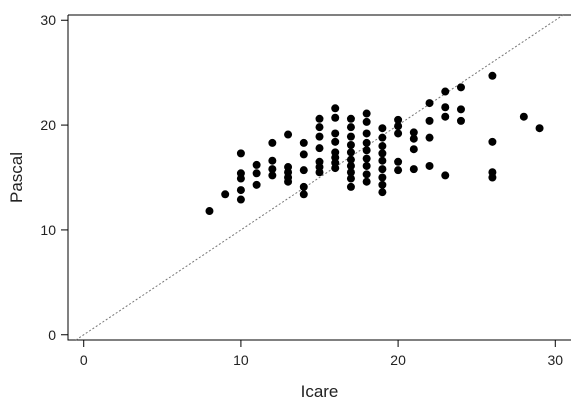 The width and height of the screenshot is (571, 403). What do you see at coordinates (48, 20) in the screenshot?
I see `y-tick-label: 30` at bounding box center [48, 20].